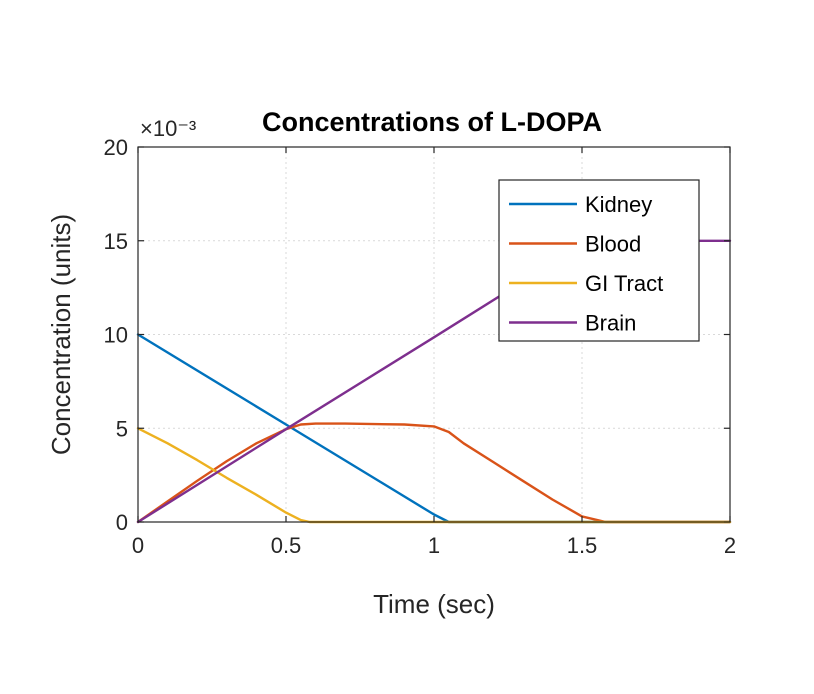 The width and height of the screenshot is (814, 694). What do you see at coordinates (168, 128) in the screenshot?
I see `y-axis-exponent: ×10⁻³` at bounding box center [168, 128].